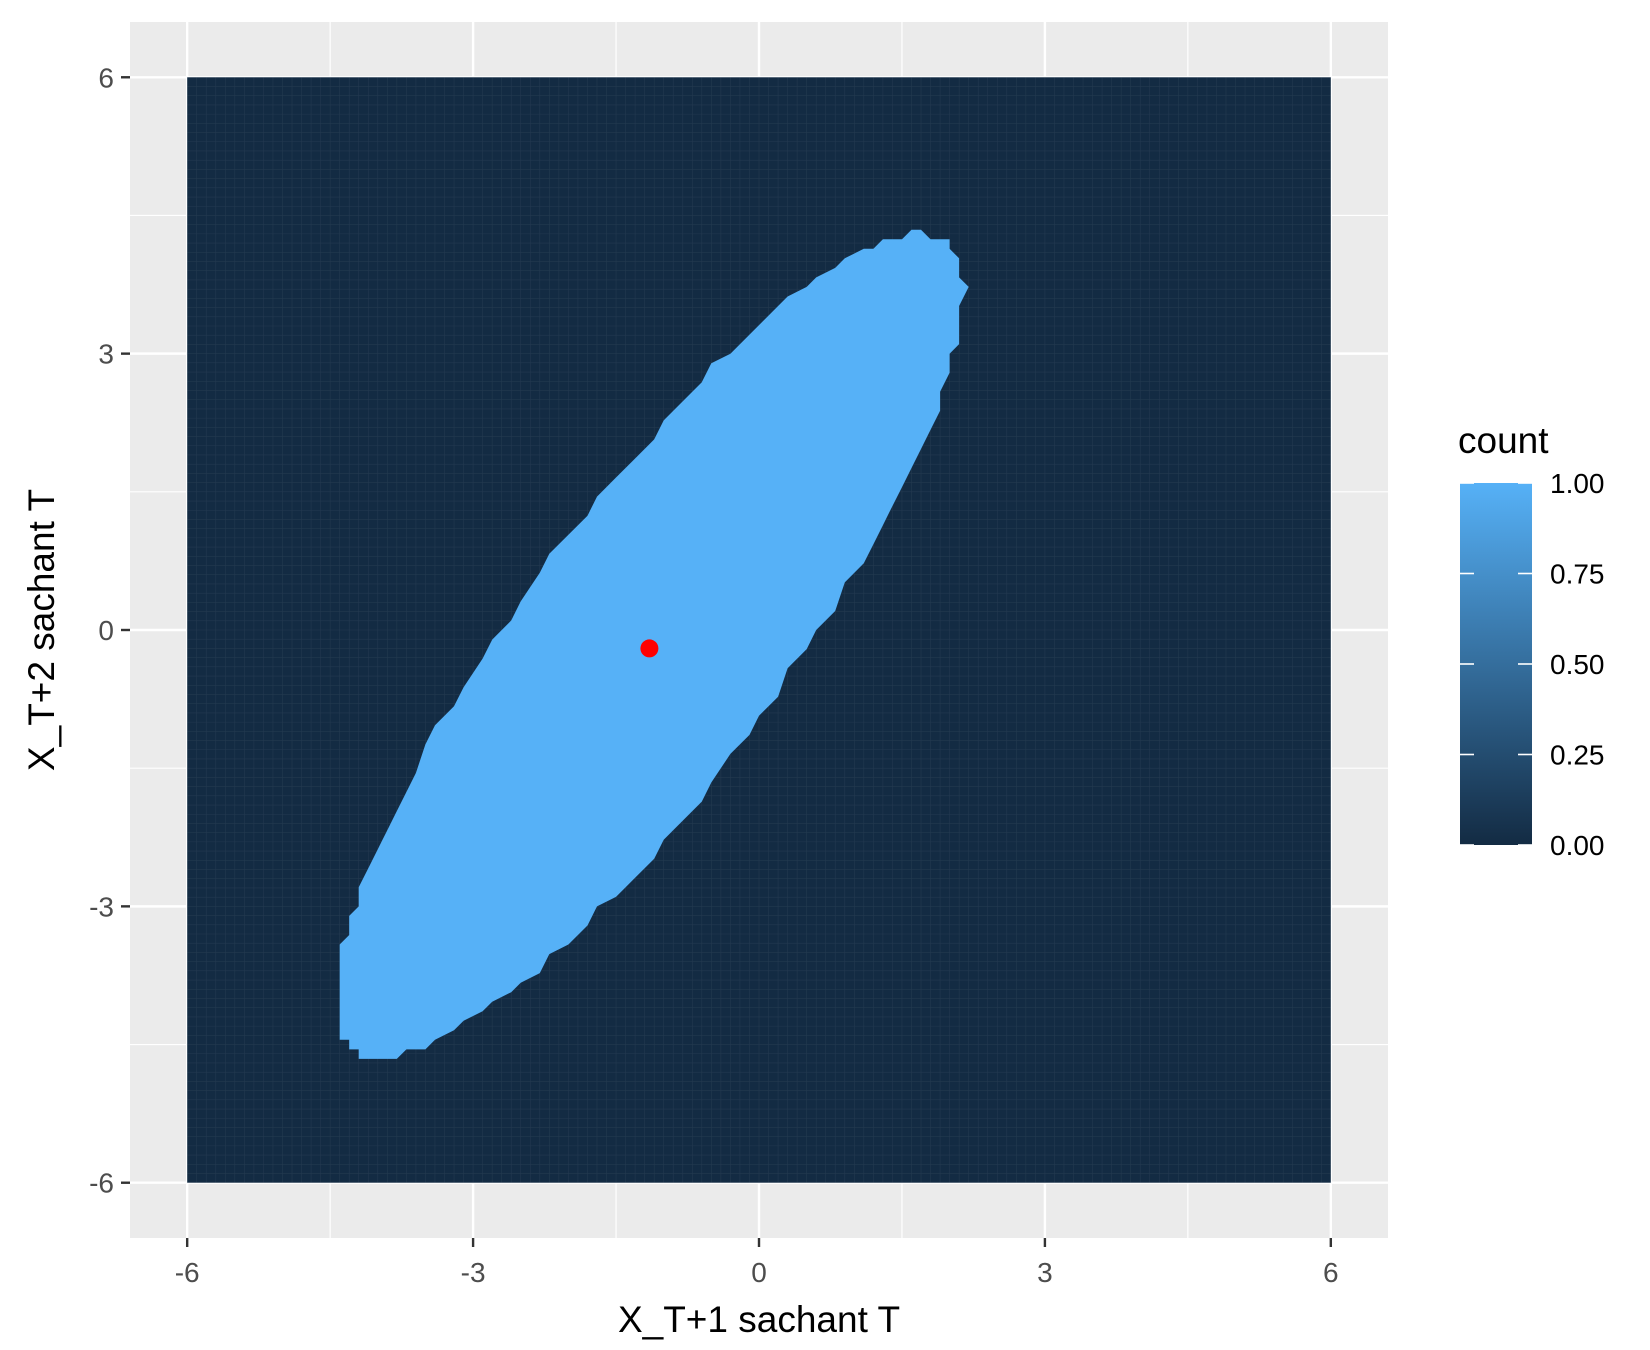 The width and height of the screenshot is (1650, 1350). What do you see at coordinates (759, 1319) in the screenshot?
I see `x-axis-title: X_T+1 sachant T` at bounding box center [759, 1319].